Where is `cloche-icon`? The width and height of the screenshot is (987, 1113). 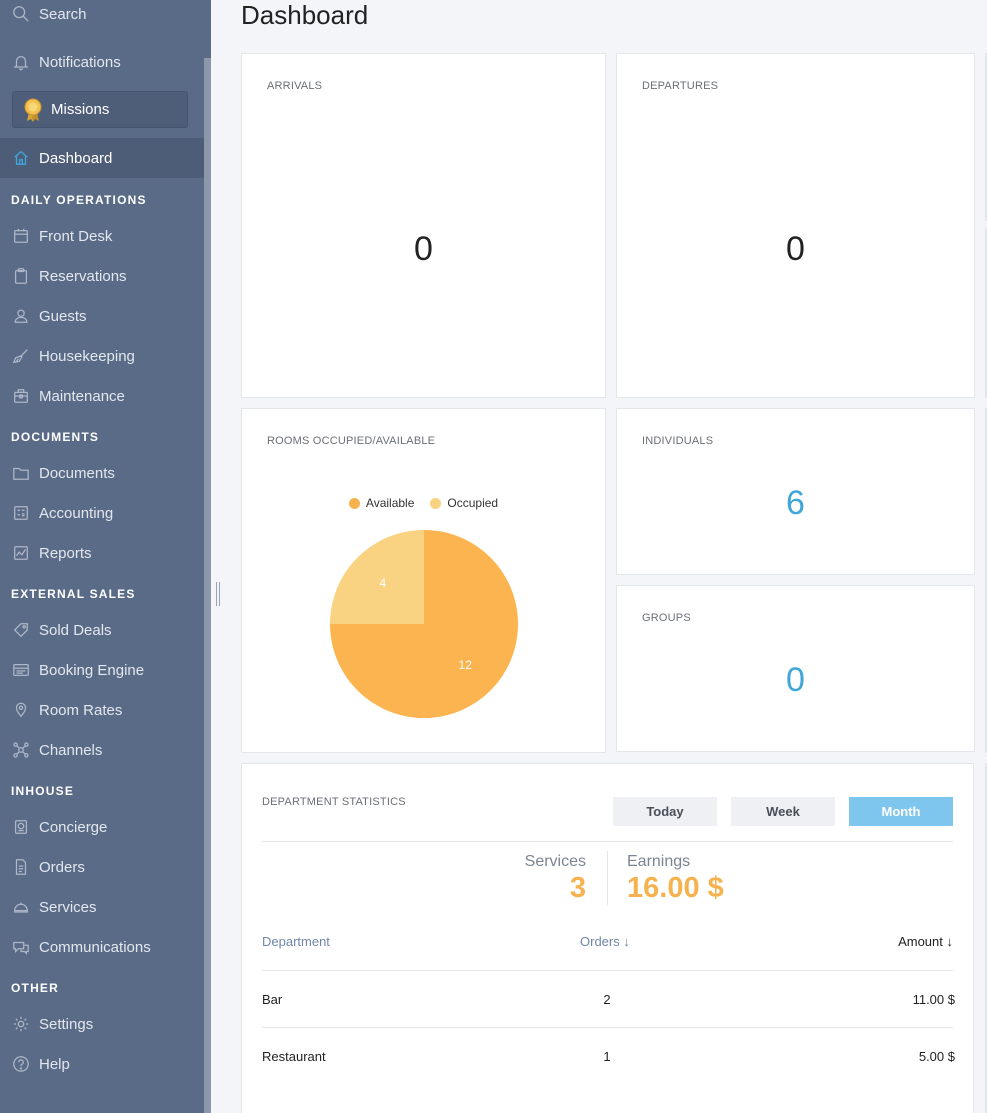 cloche-icon is located at coordinates (21, 907).